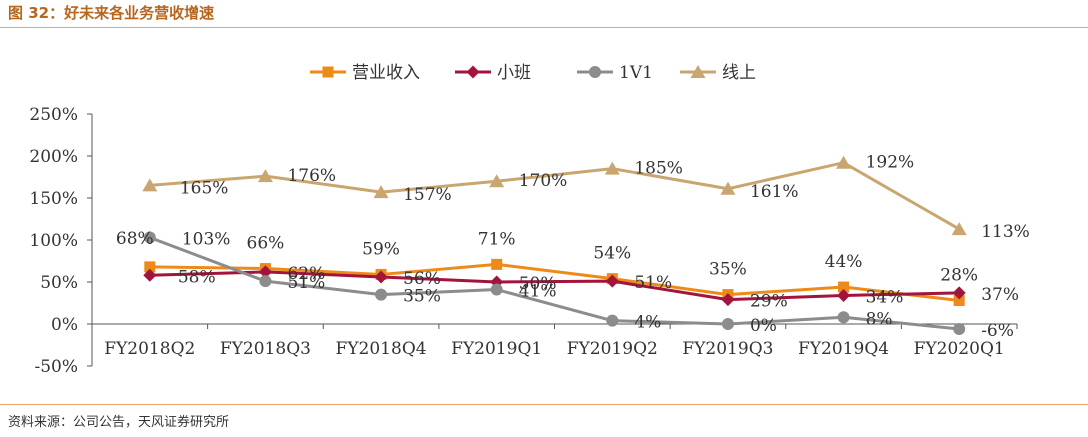  I want to click on data-label: 66%, so click(266, 244).